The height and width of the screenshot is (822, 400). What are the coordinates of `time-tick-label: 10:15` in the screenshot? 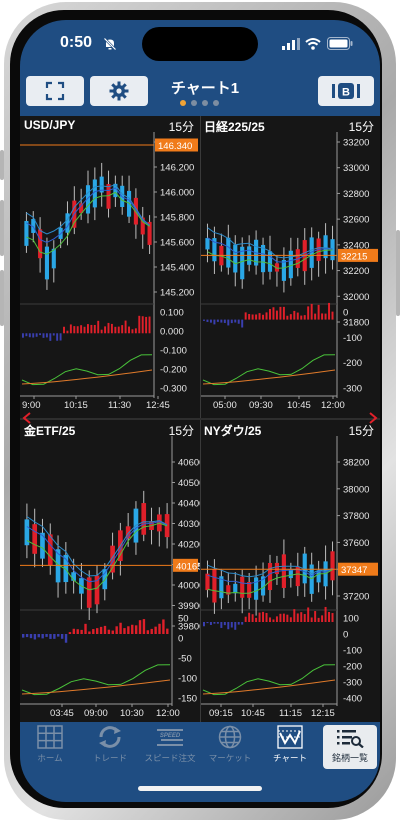 It's located at (76, 405).